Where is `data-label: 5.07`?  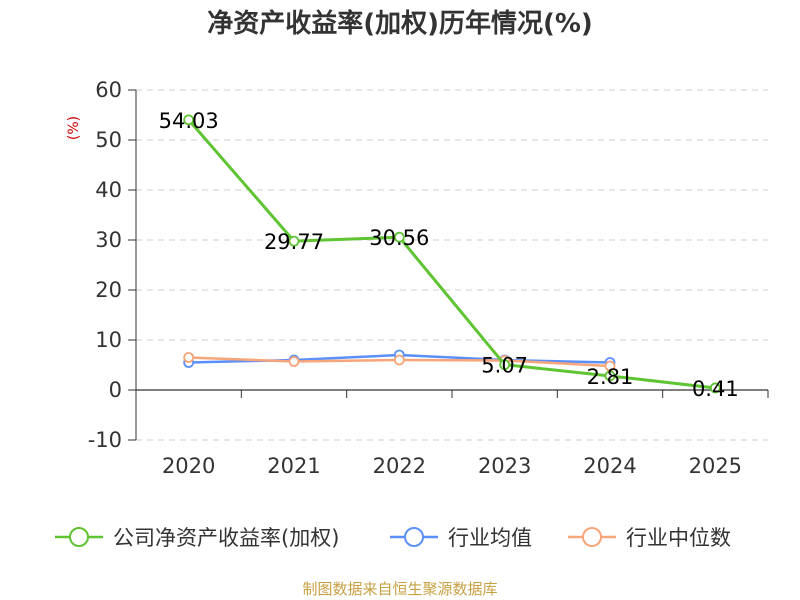
data-label: 5.07 is located at coordinates (504, 366).